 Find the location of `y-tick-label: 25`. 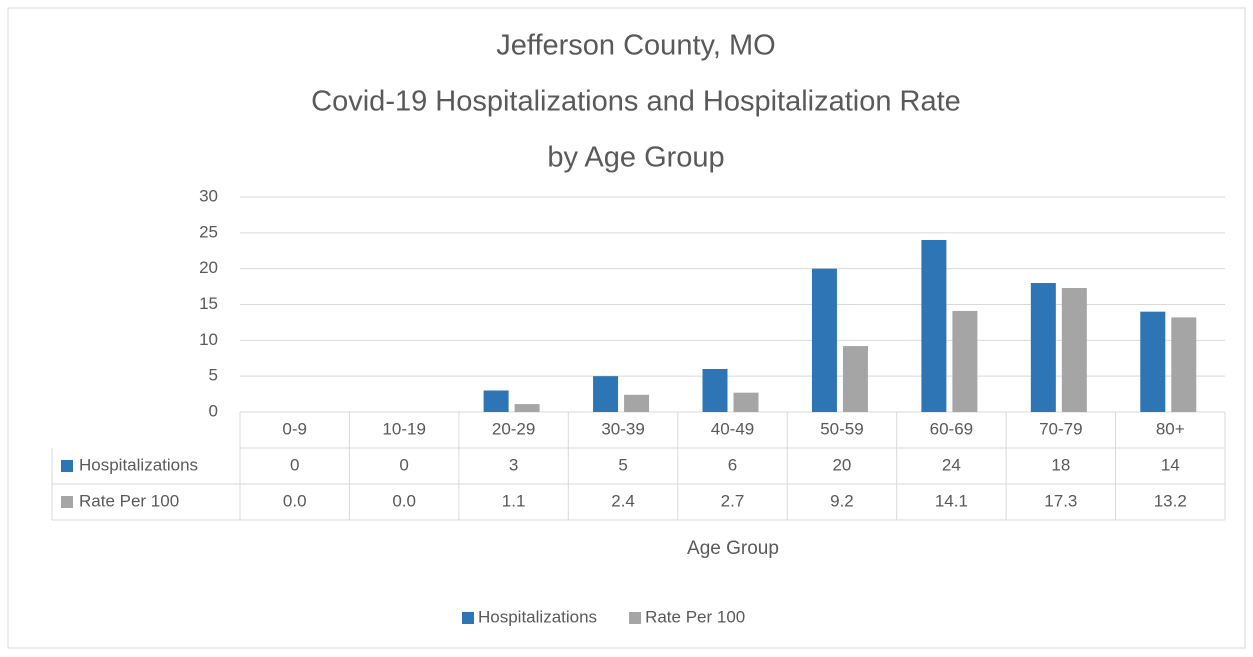

y-tick-label: 25 is located at coordinates (208, 231).